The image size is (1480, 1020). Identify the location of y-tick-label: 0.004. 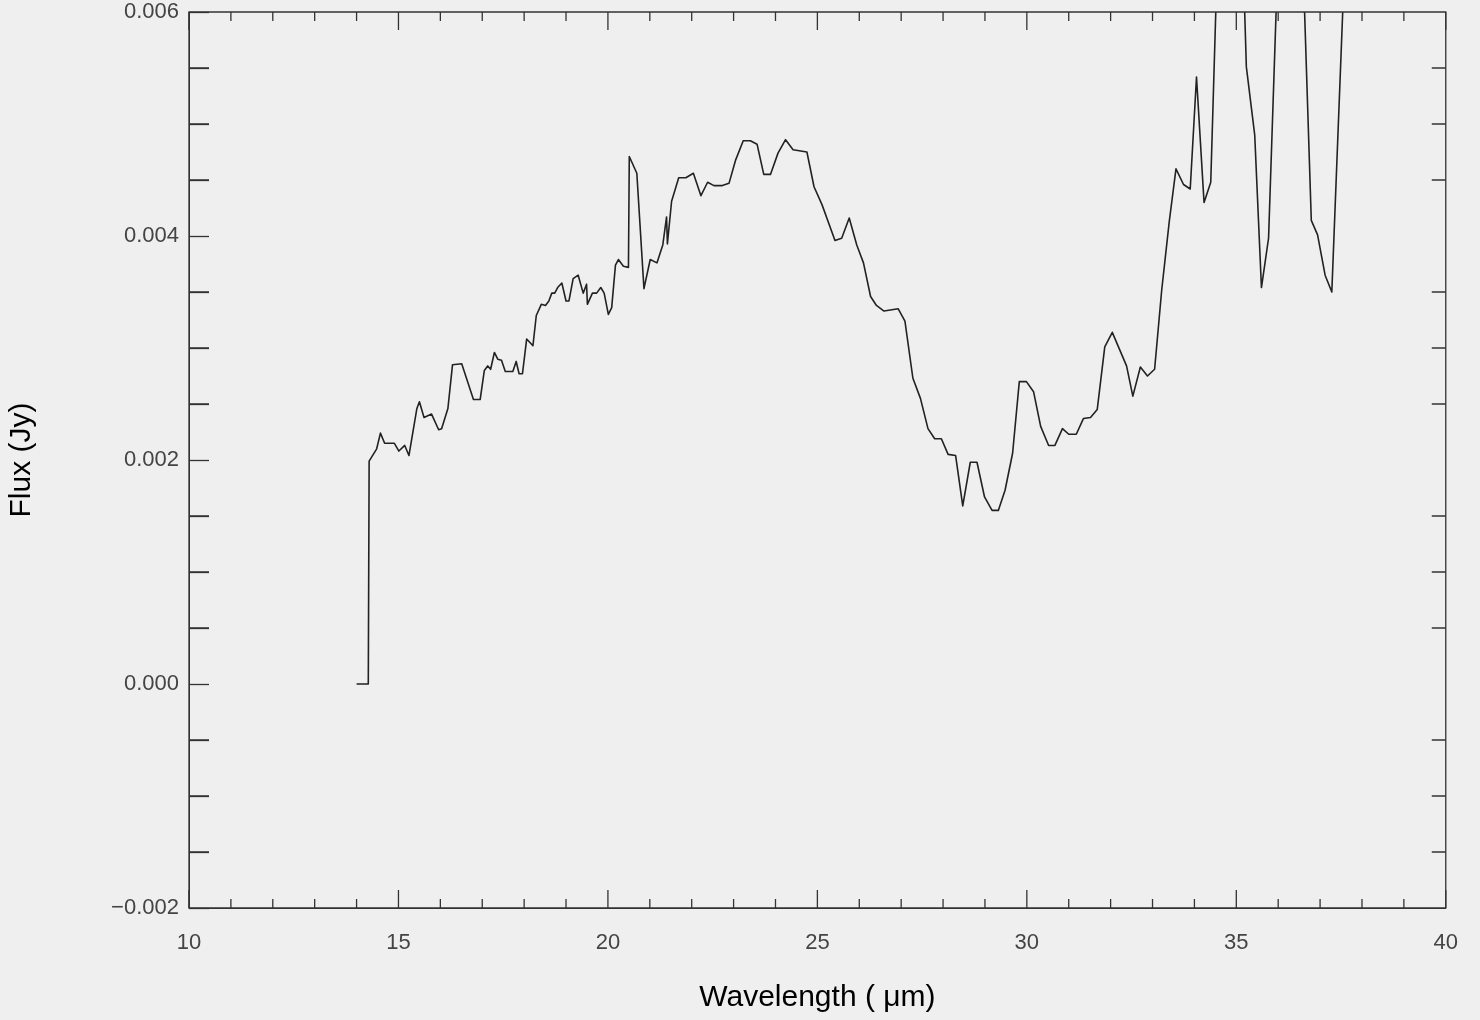
(151, 235).